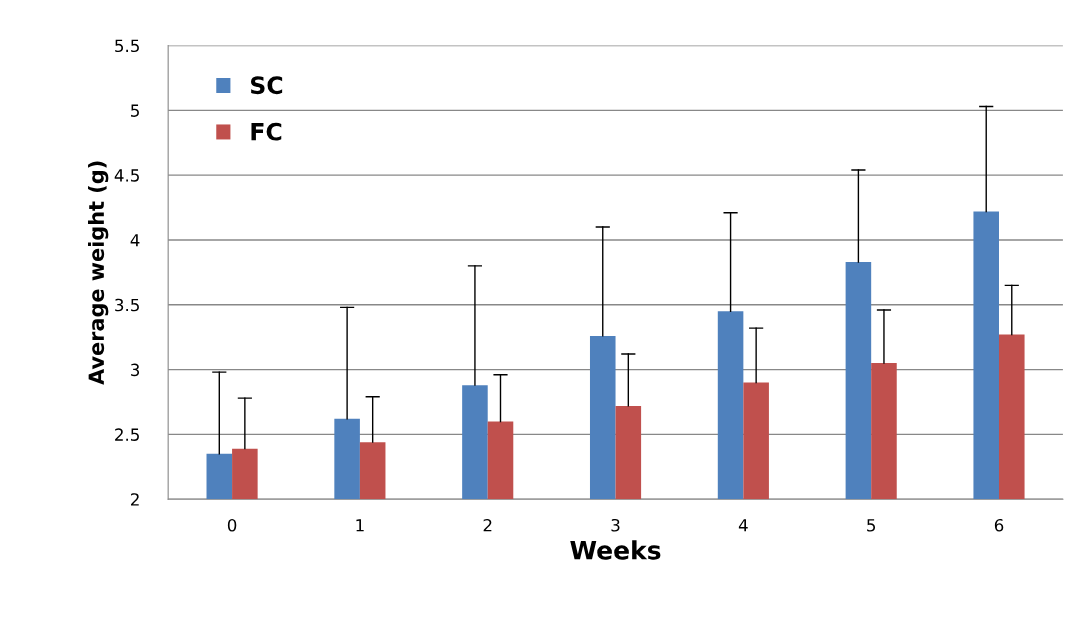 This screenshot has width=1078, height=624. What do you see at coordinates (615, 550) in the screenshot?
I see `x-axis-title: Weeks` at bounding box center [615, 550].